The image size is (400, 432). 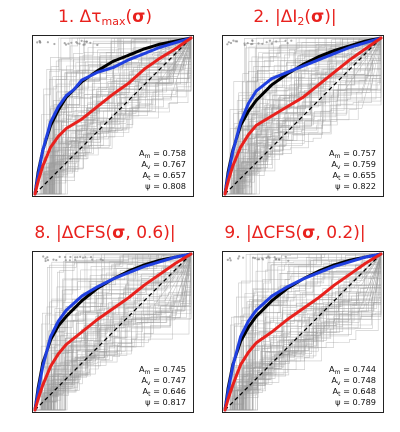 I want to click on stat-value: = 0.655, so click(x=358, y=175).